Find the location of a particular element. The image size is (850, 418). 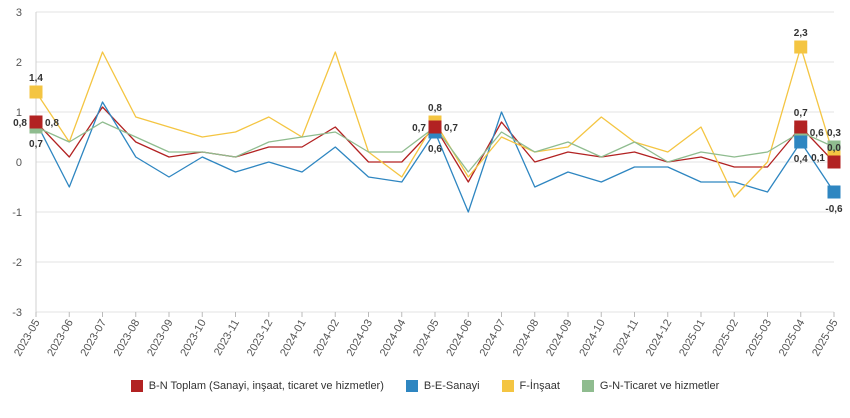

x-tick-label: 2025-01 is located at coordinates (692, 338).